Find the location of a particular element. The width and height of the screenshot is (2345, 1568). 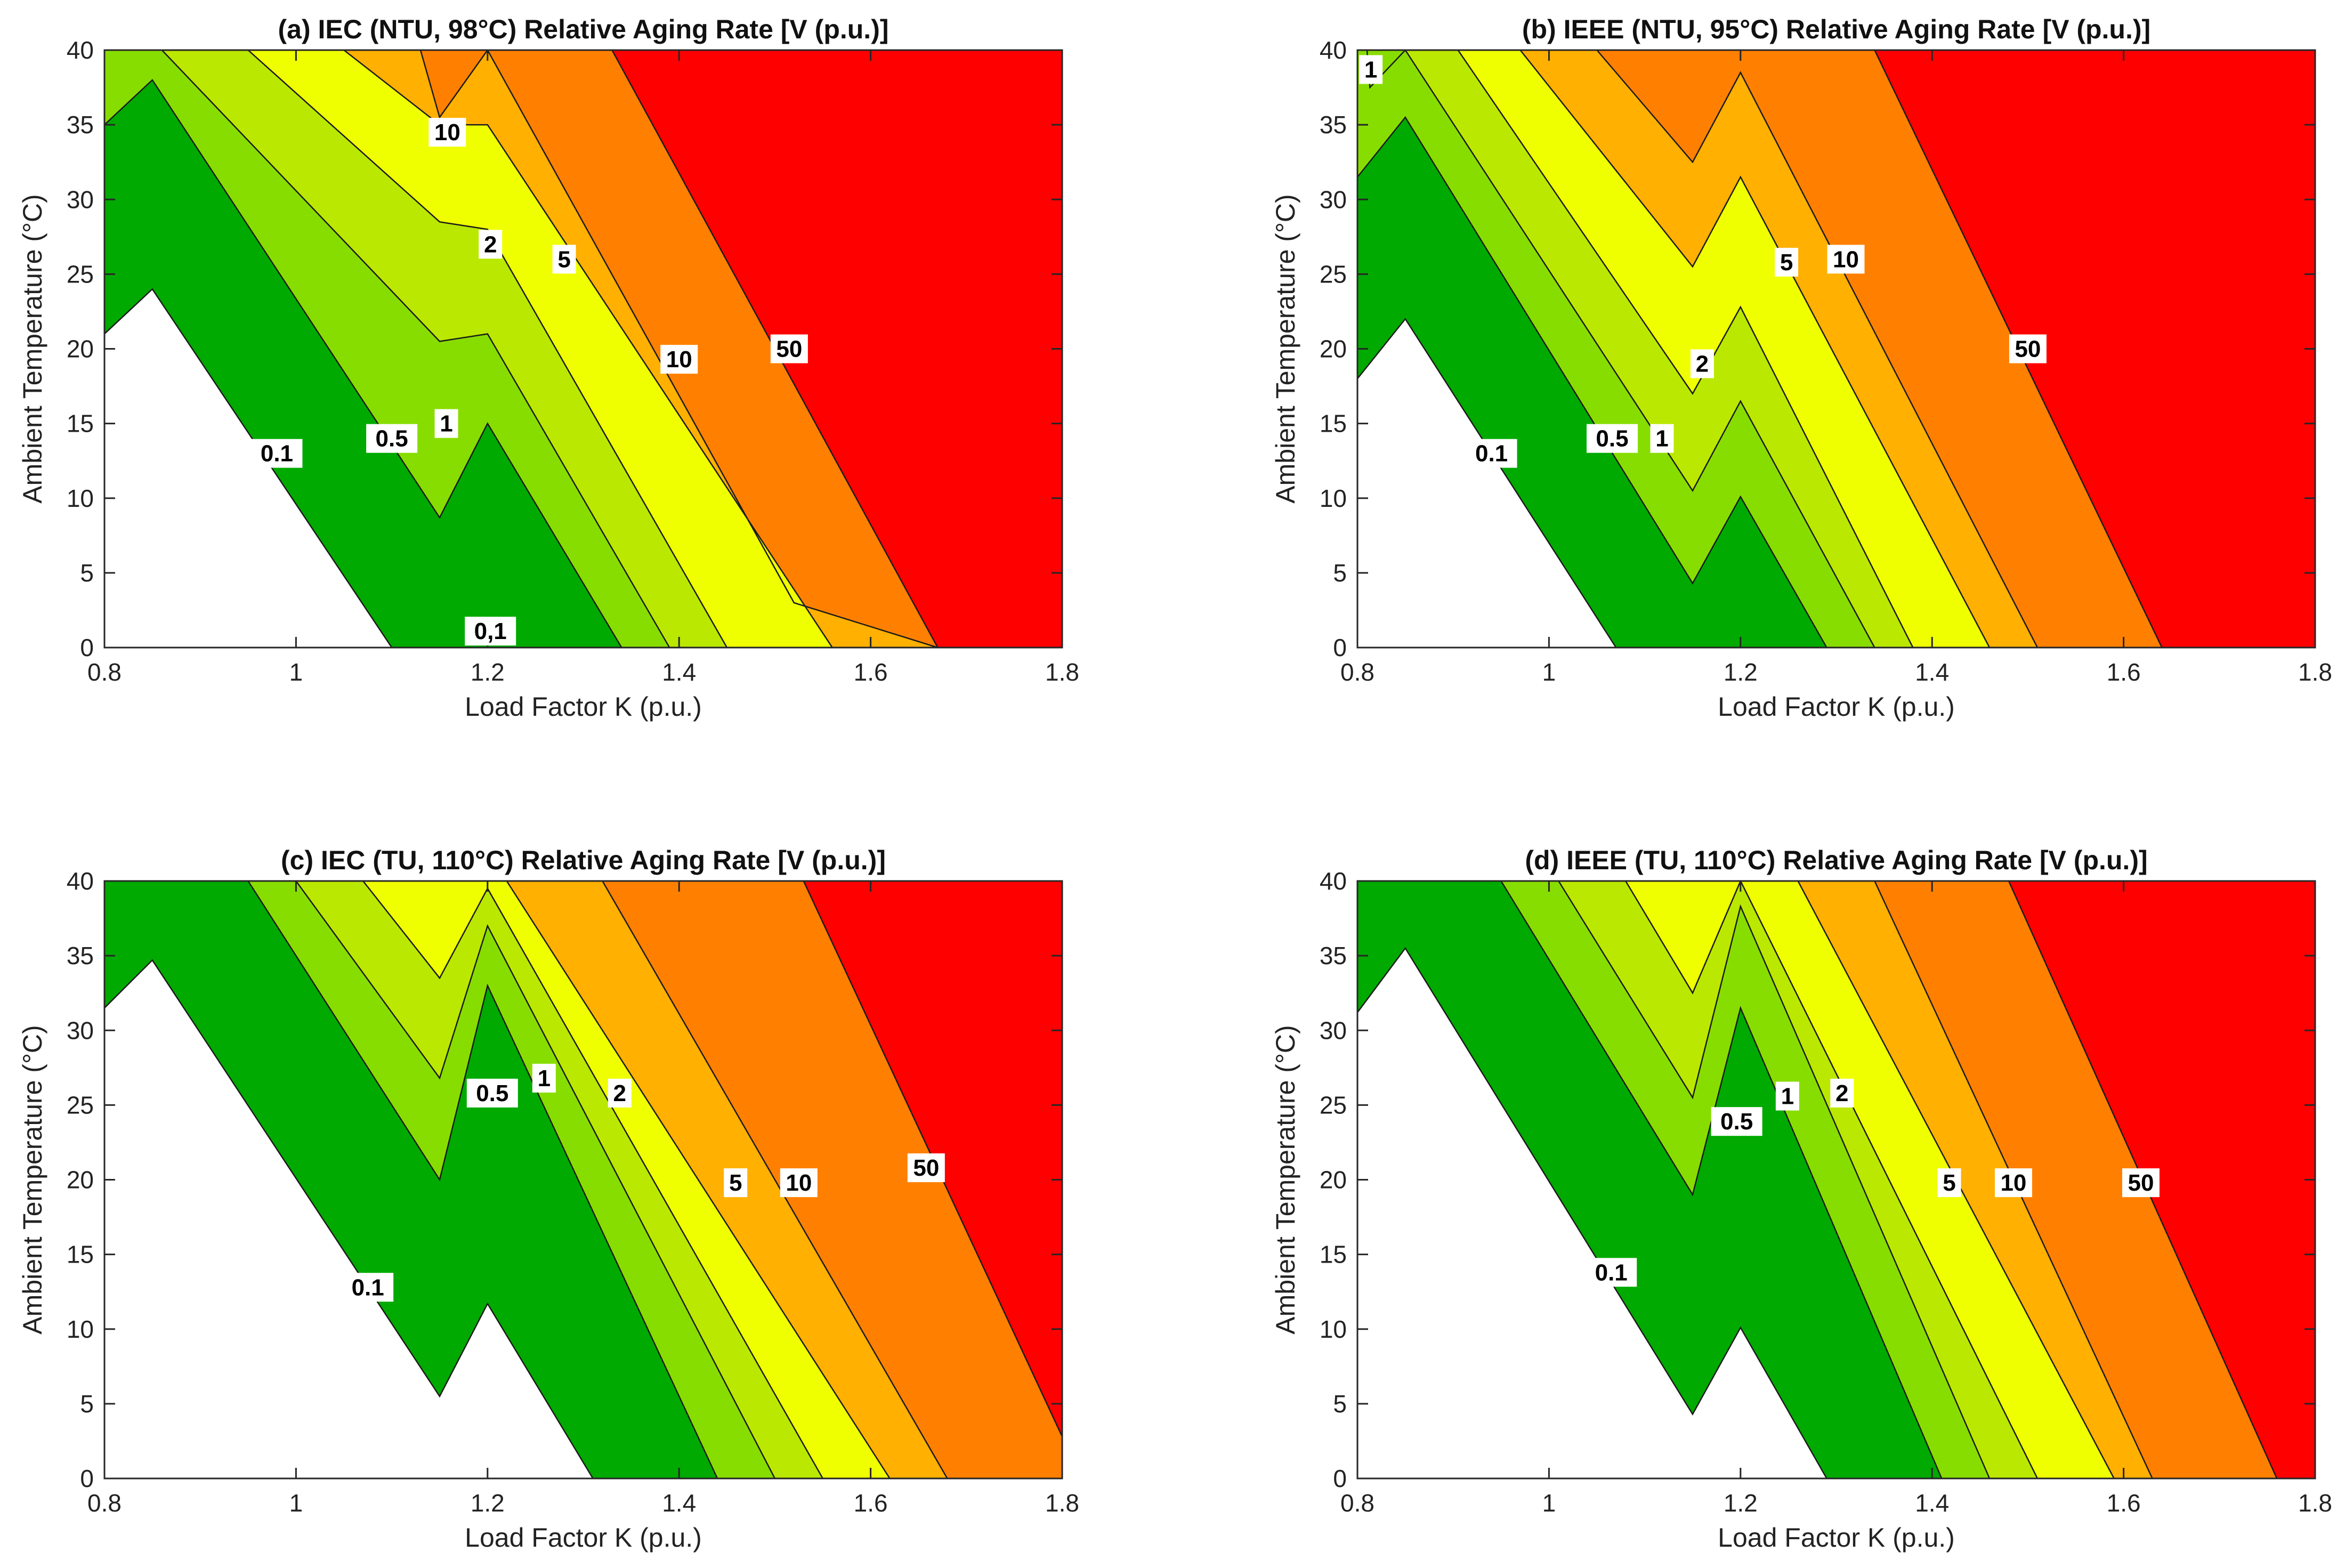

contour-label-text: 10 is located at coordinates (2013, 1183).